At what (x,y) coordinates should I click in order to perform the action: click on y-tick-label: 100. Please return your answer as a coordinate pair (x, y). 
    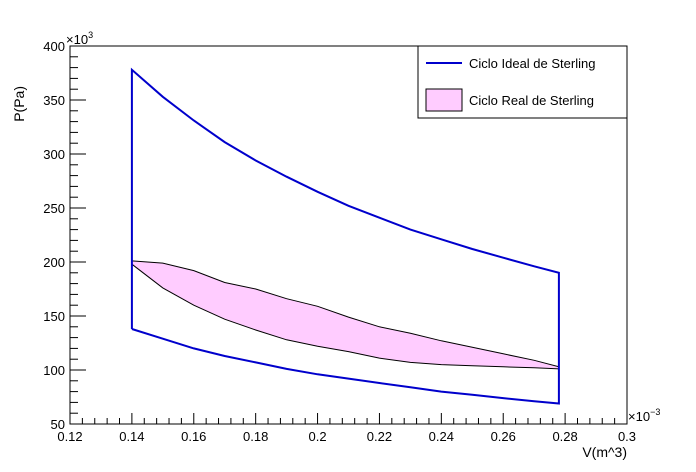
    Looking at the image, I should click on (54, 370).